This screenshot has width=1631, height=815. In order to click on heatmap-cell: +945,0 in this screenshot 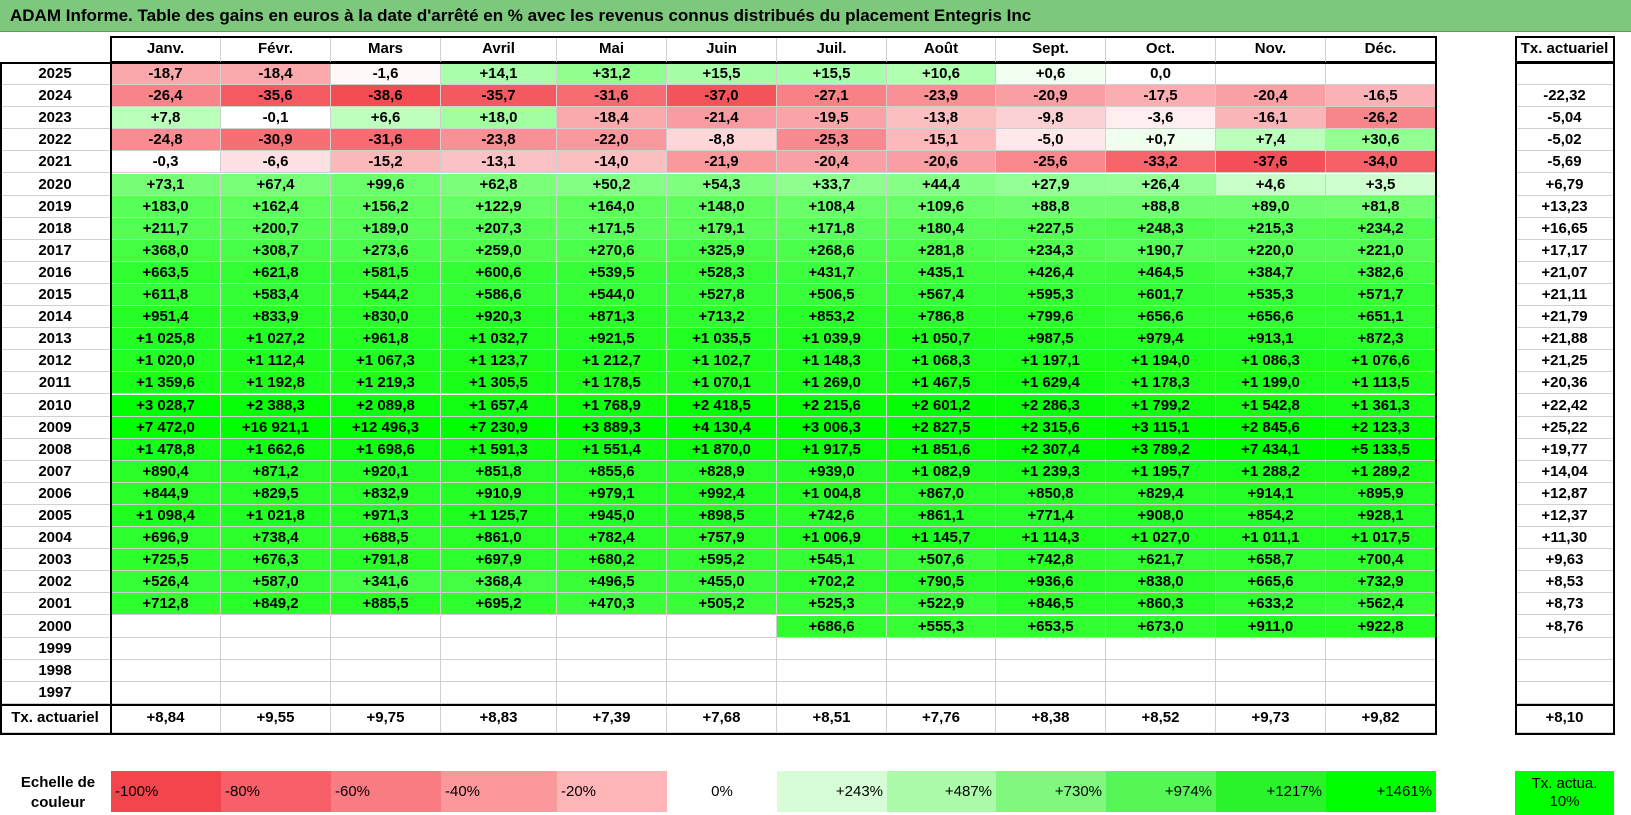, I will do `click(612, 516)`.